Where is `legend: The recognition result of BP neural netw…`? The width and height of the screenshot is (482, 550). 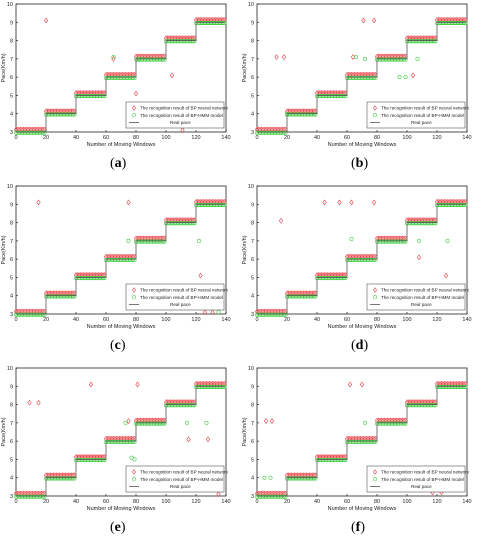
legend: The recognition result of BP neural netw… is located at coordinates (418, 115).